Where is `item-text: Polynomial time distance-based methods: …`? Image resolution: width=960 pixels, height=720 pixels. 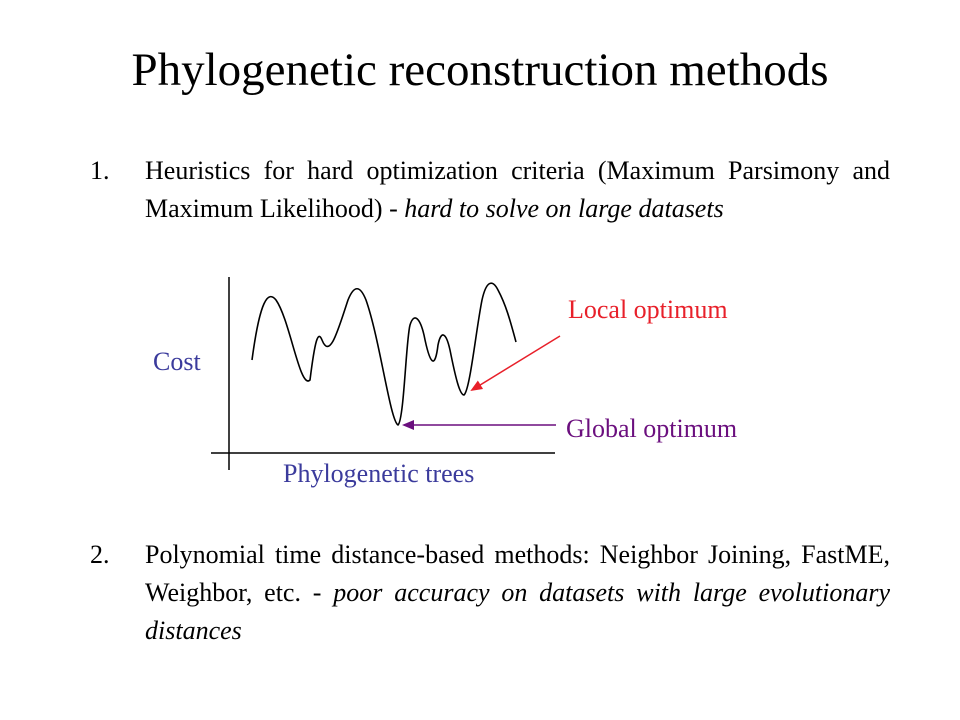
item-text: Polynomial time distance-based methods: … is located at coordinates (517, 593).